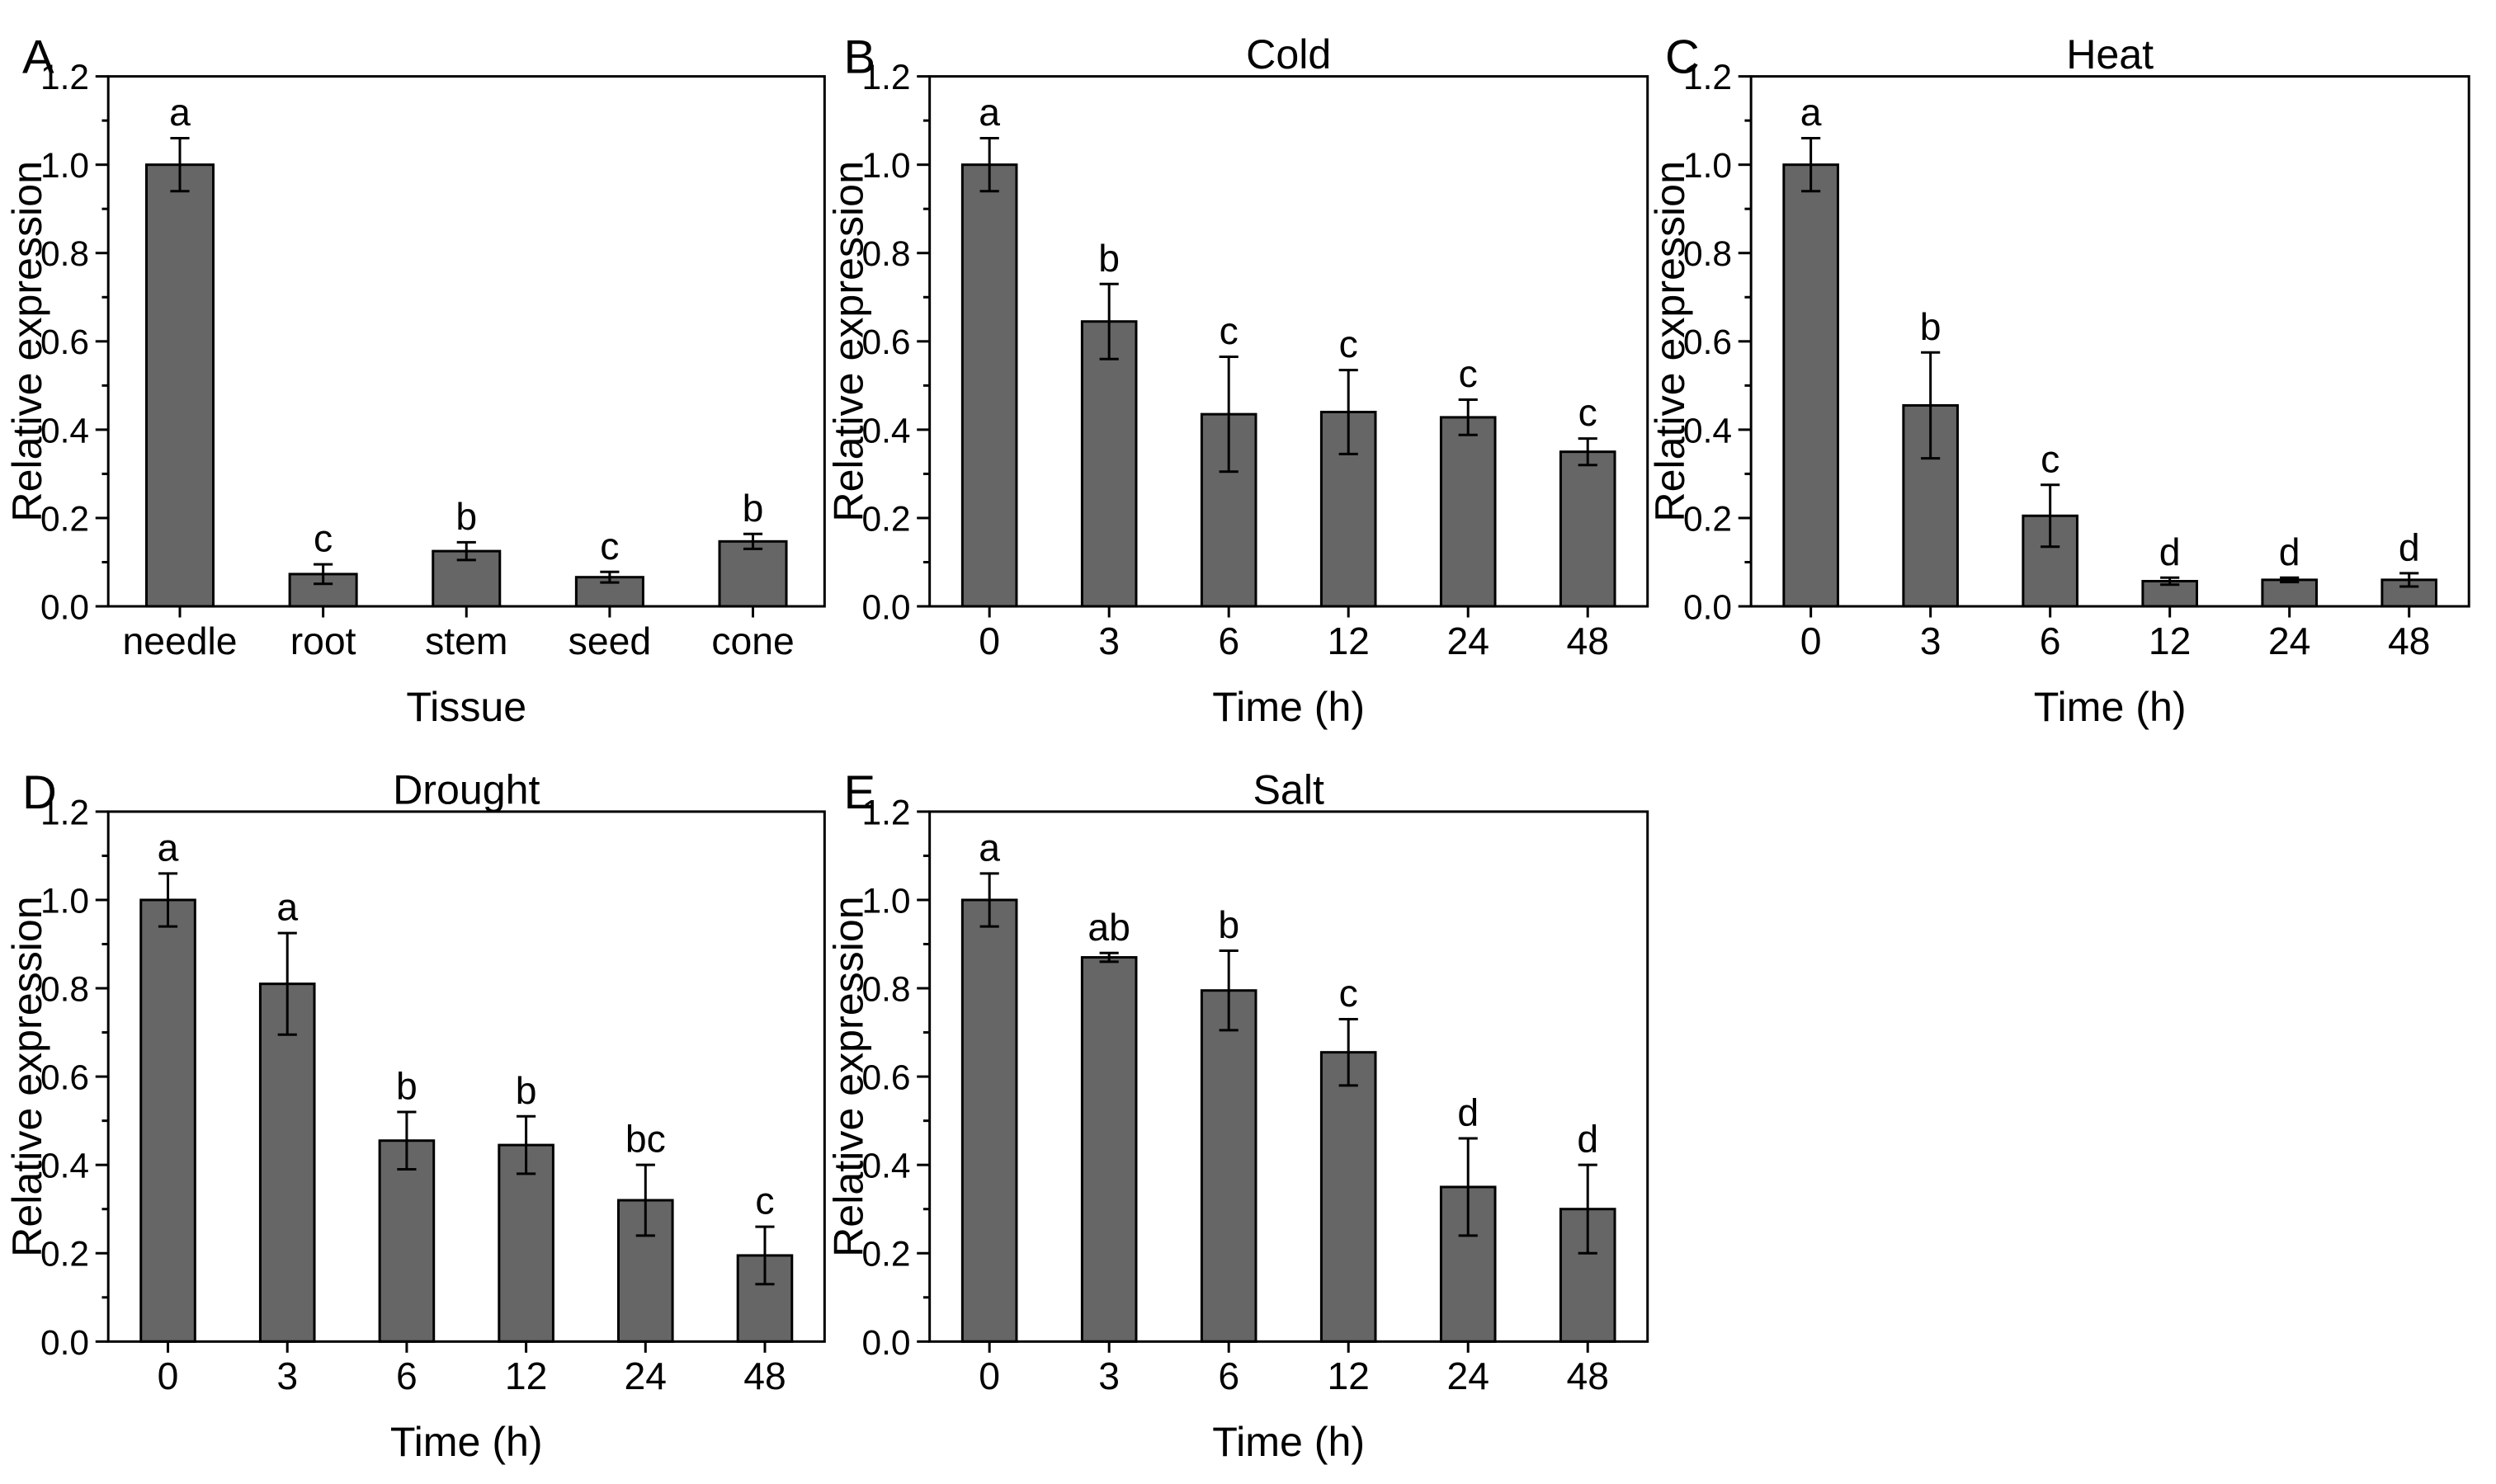 This screenshot has height=1484, width=2496. Describe the element at coordinates (859, 792) in the screenshot. I see `panel-letter: E` at that location.